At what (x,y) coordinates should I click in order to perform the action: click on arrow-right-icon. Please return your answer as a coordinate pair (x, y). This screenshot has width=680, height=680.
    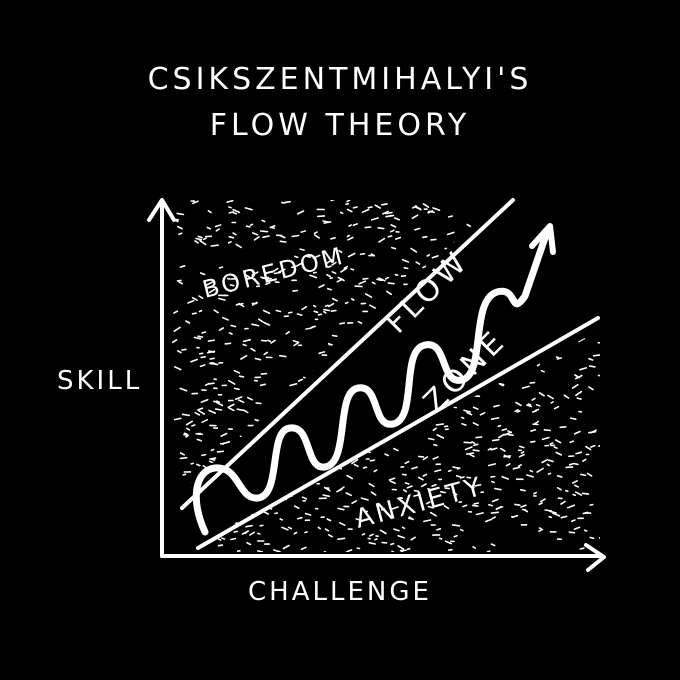
    Looking at the image, I should click on (595, 557).